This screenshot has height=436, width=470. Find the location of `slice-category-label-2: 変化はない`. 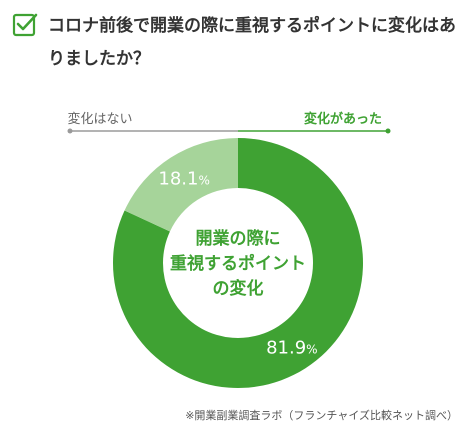

slice-category-label-2: 変化はない is located at coordinates (99, 119).